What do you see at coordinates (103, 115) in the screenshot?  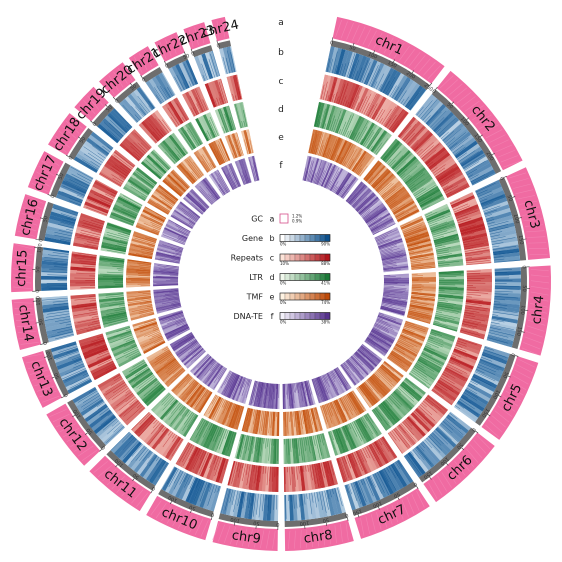 I see `gene-density-outer-band` at bounding box center [103, 115].